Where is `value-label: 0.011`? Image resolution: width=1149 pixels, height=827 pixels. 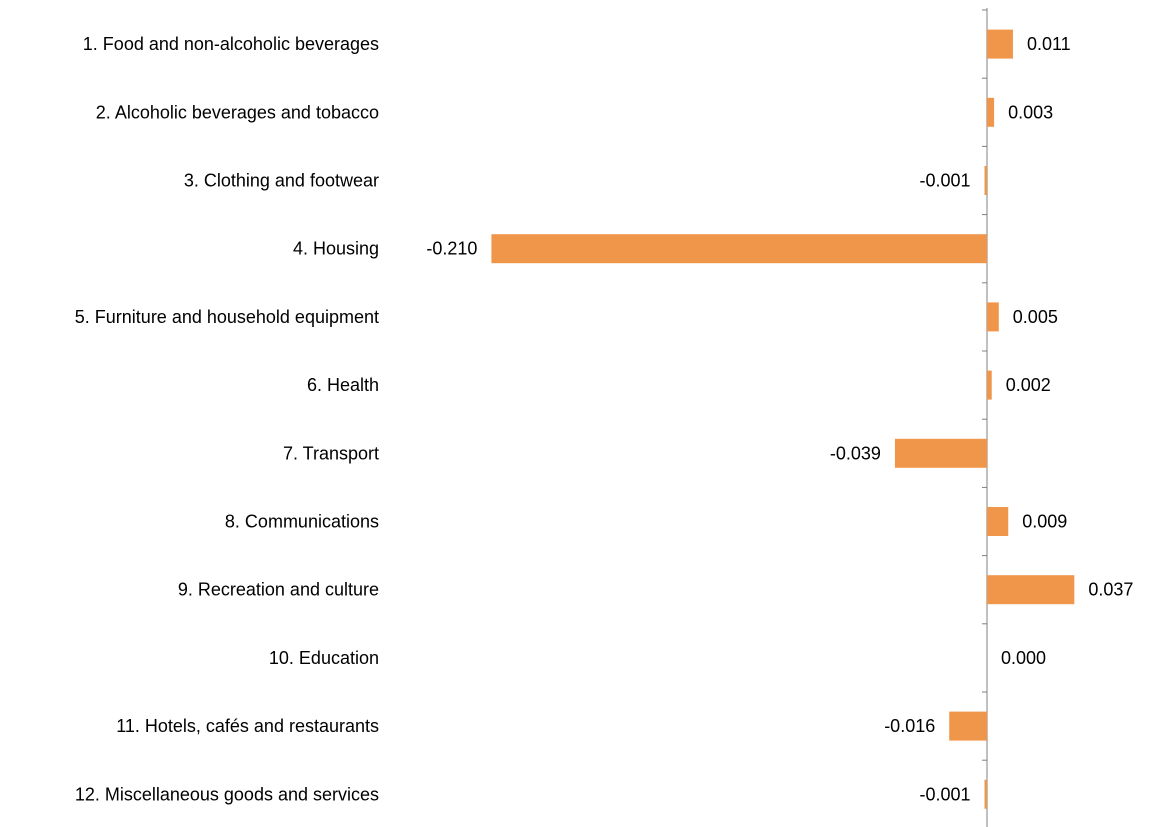
value-label: 0.011 is located at coordinates (1049, 44).